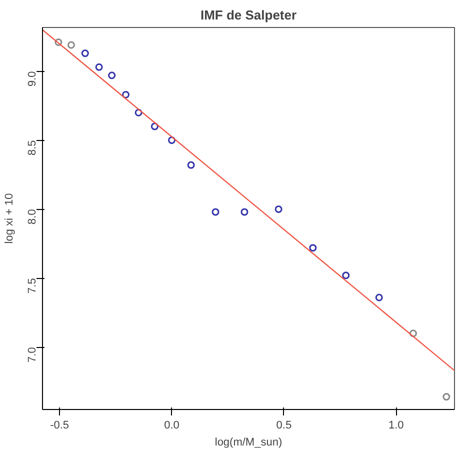 The image size is (456, 451). I want to click on y-tick-label: 9.0, so click(32, 79).